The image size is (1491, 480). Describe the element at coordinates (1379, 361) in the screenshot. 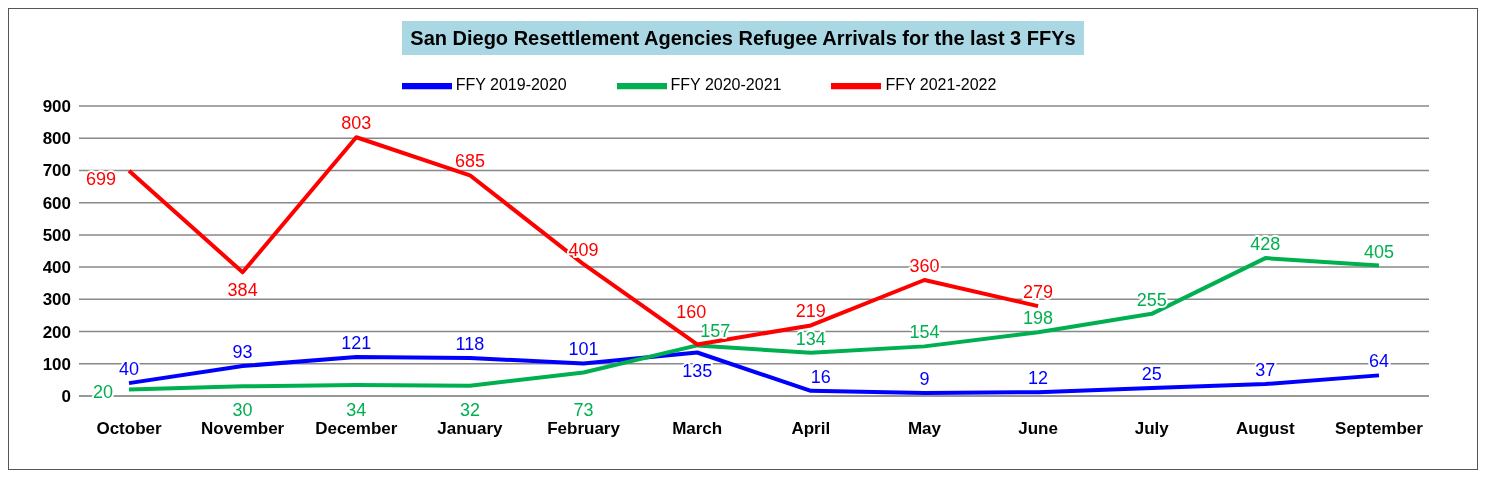

I see `data-label: 64` at that location.